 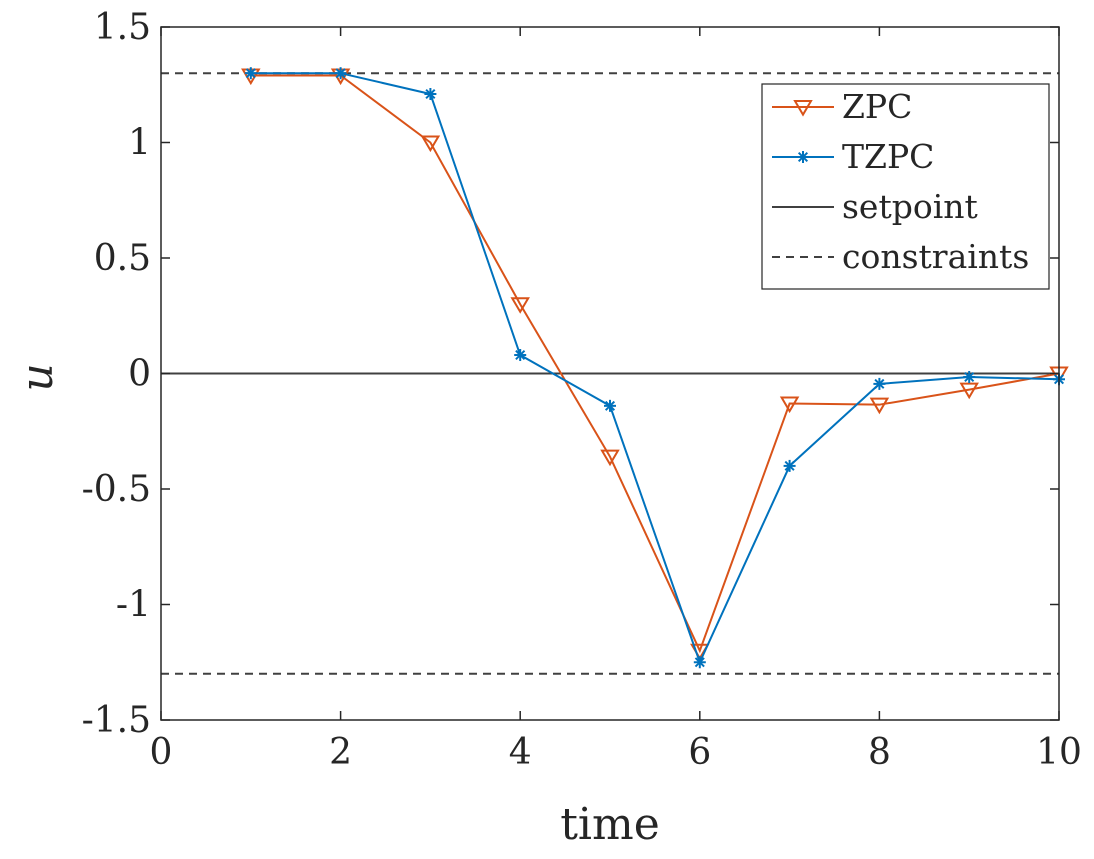 What do you see at coordinates (139, 143) in the screenshot?
I see `y-tick-label: 1` at bounding box center [139, 143].